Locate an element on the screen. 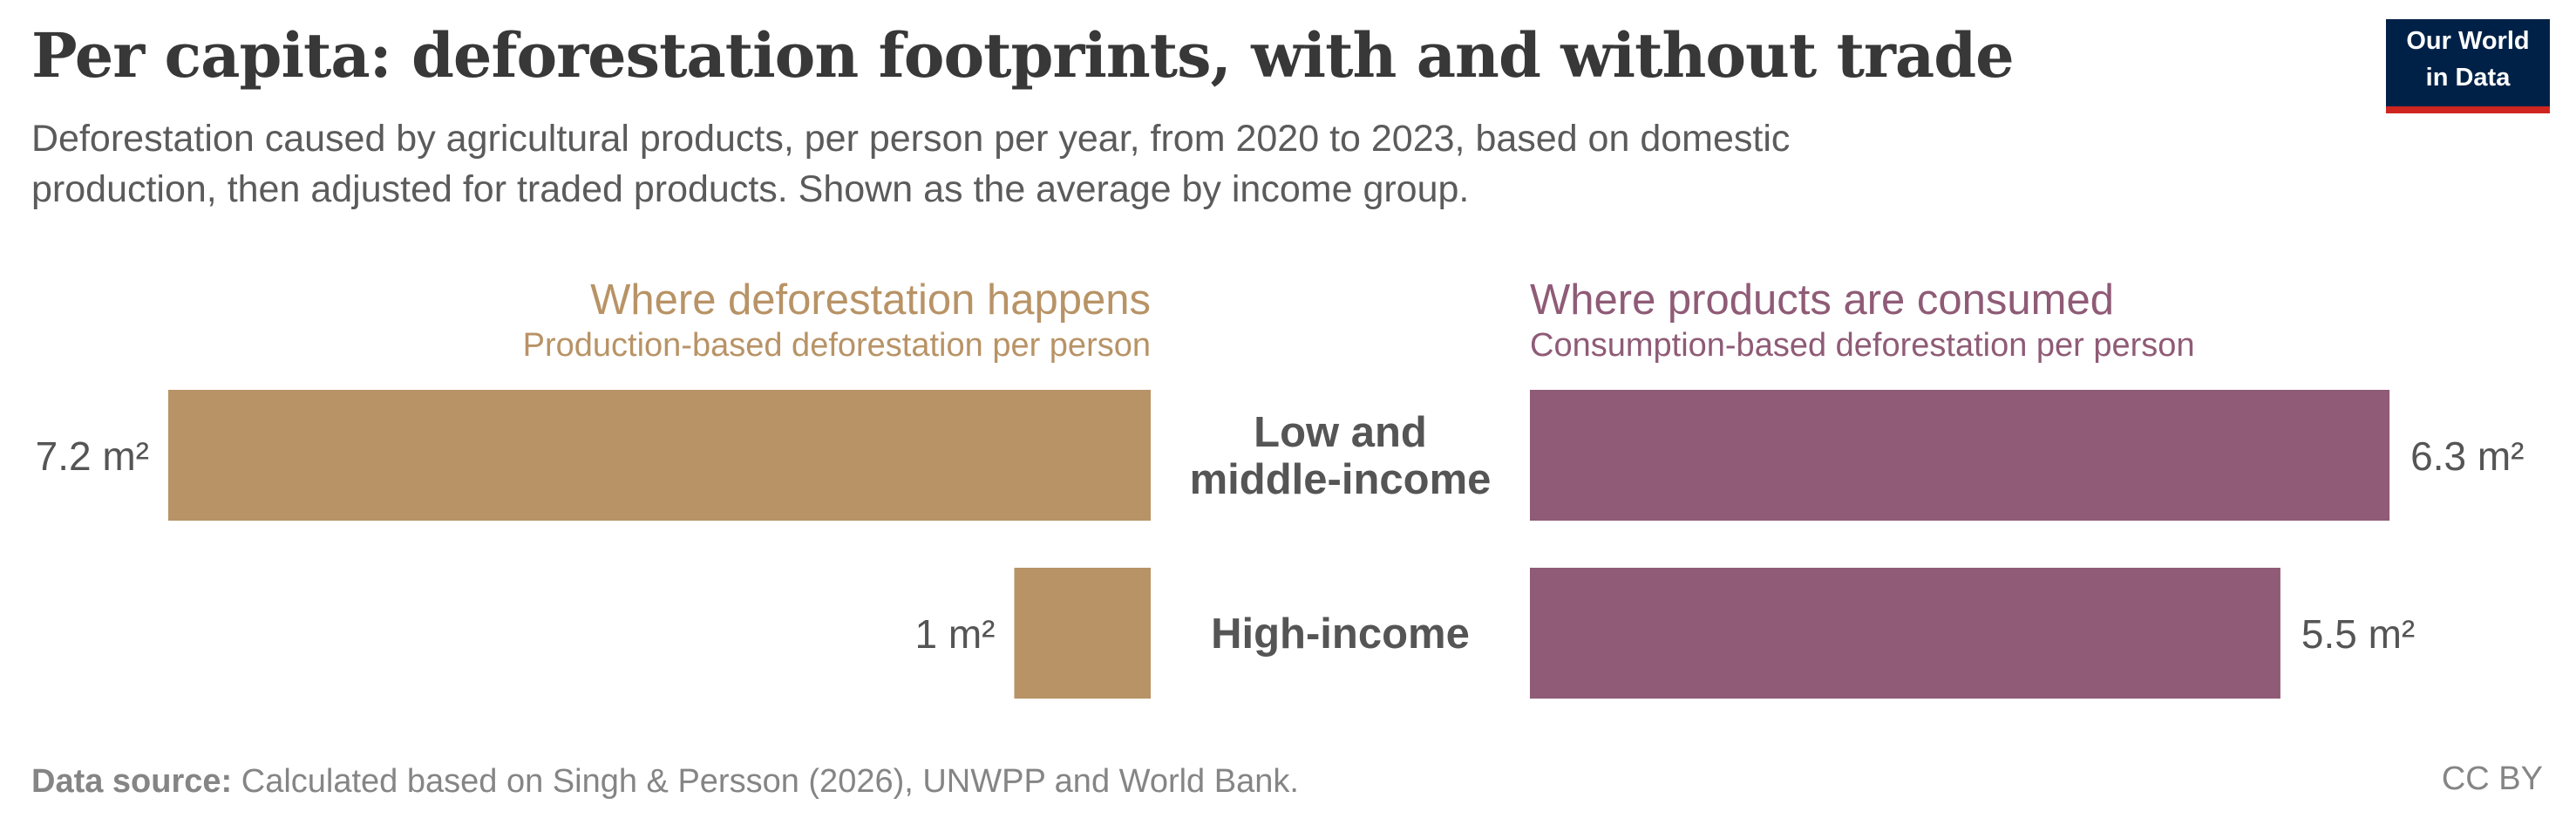  production-value-label: 7.2 m² is located at coordinates (92, 456).